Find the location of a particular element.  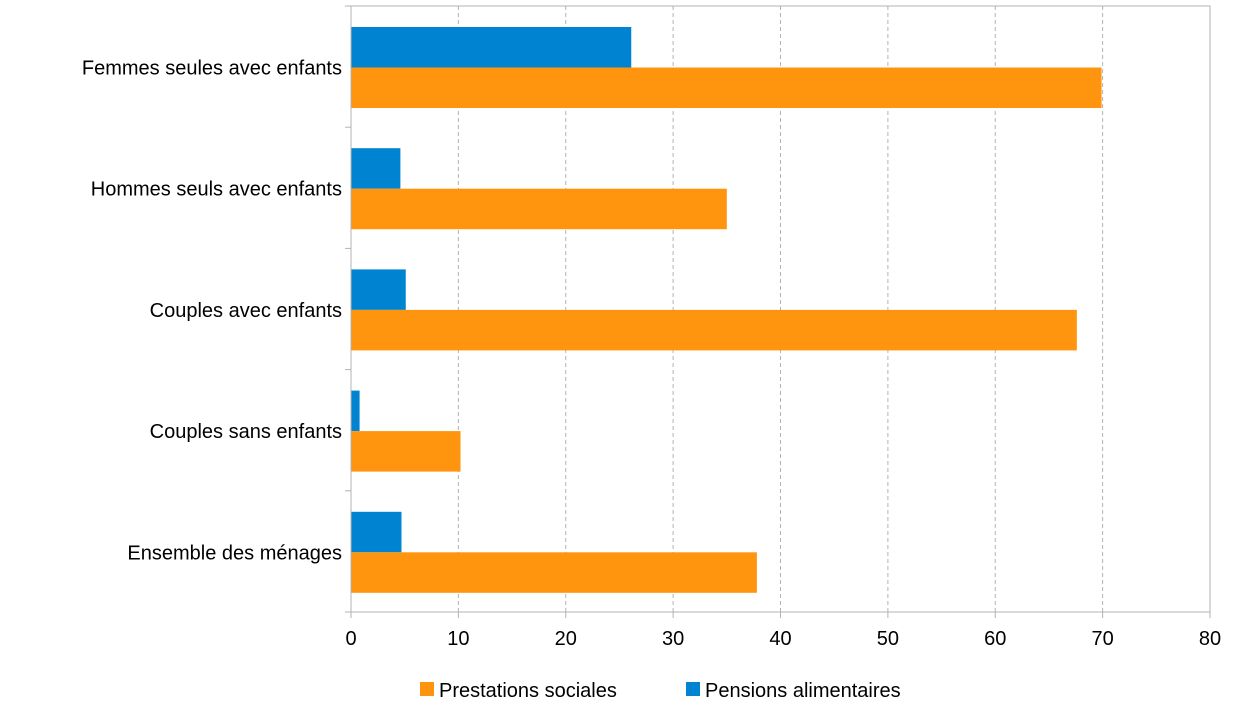

category-label: Hommes seuls avec enfants is located at coordinates (216, 190).